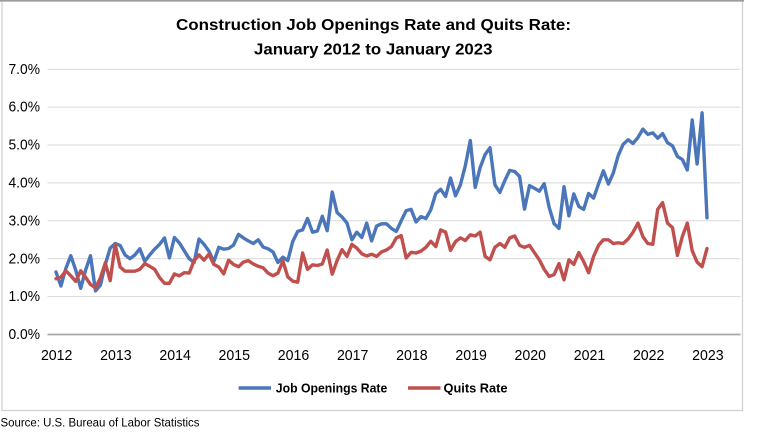 This screenshot has width=768, height=432. Describe the element at coordinates (25, 107) in the screenshot. I see `svg-text: 6.0%` at that location.